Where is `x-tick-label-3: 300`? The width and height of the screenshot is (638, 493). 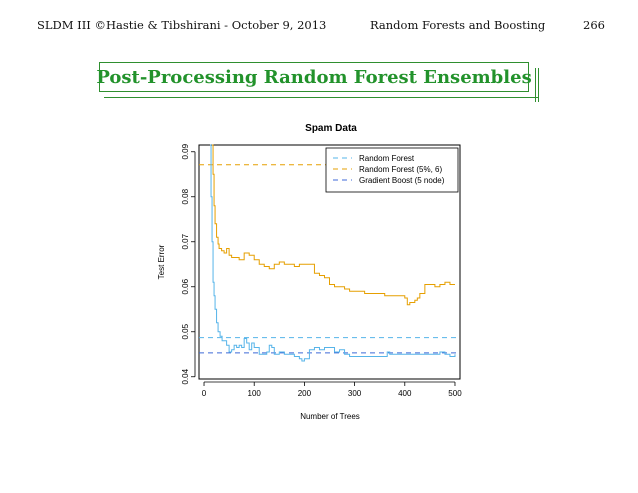 x-tick-label-3: 300 is located at coordinates (355, 393).